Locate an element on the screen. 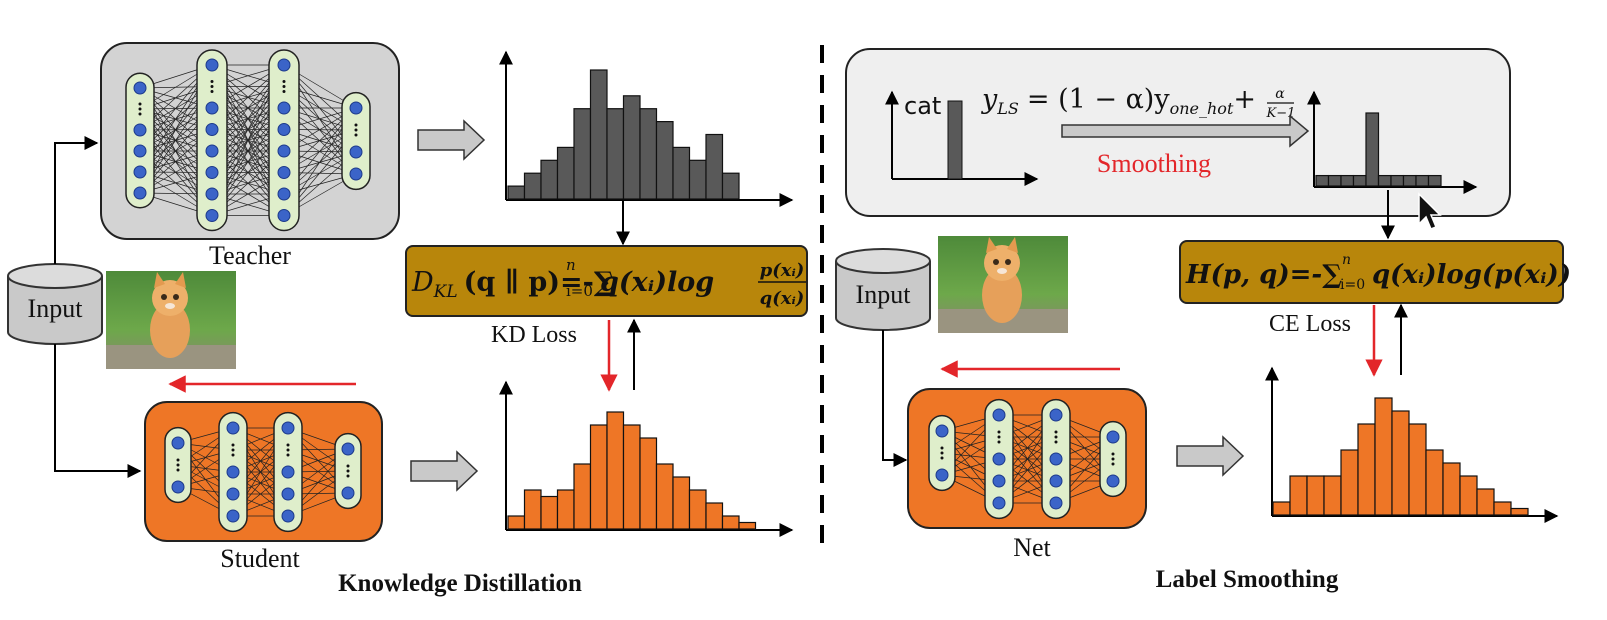  student-histogram is located at coordinates (632, 470).